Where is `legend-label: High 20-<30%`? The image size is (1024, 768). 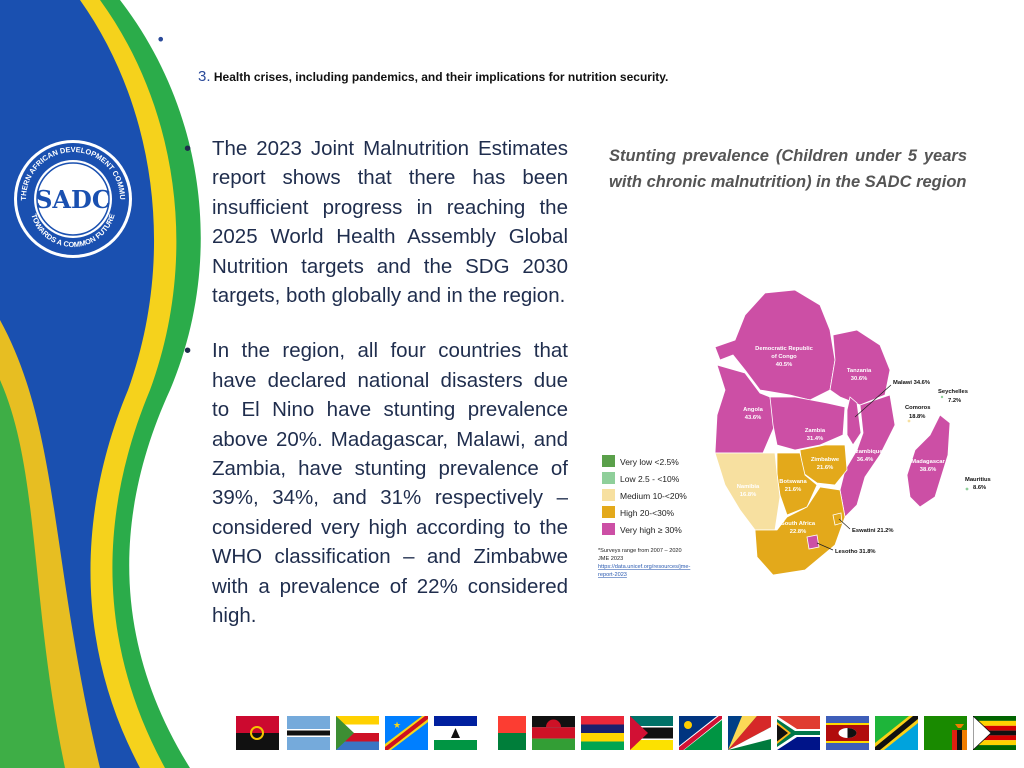
legend-label: High 20-<30% is located at coordinates (647, 513).